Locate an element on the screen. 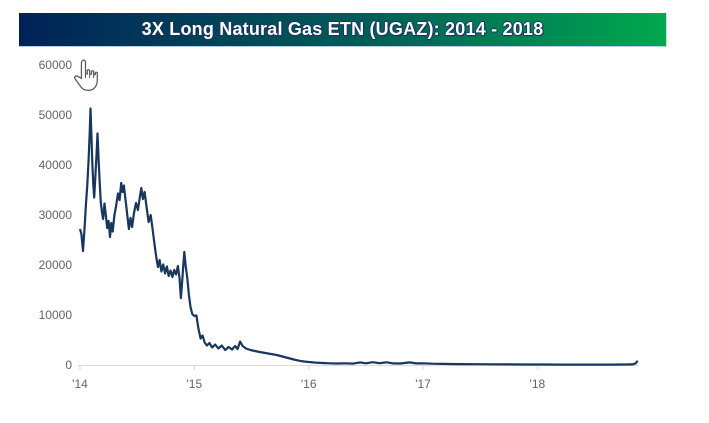 The width and height of the screenshot is (709, 423). y-tick-label: 50000 is located at coordinates (55, 115).